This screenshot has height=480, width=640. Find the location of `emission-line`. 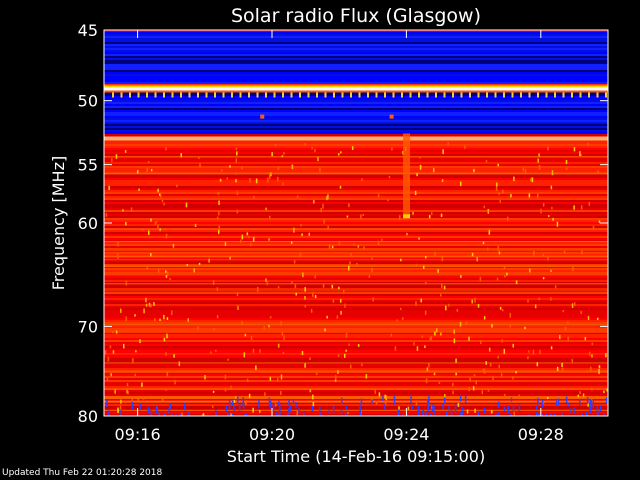

emission-line is located at coordinates (356, 138).